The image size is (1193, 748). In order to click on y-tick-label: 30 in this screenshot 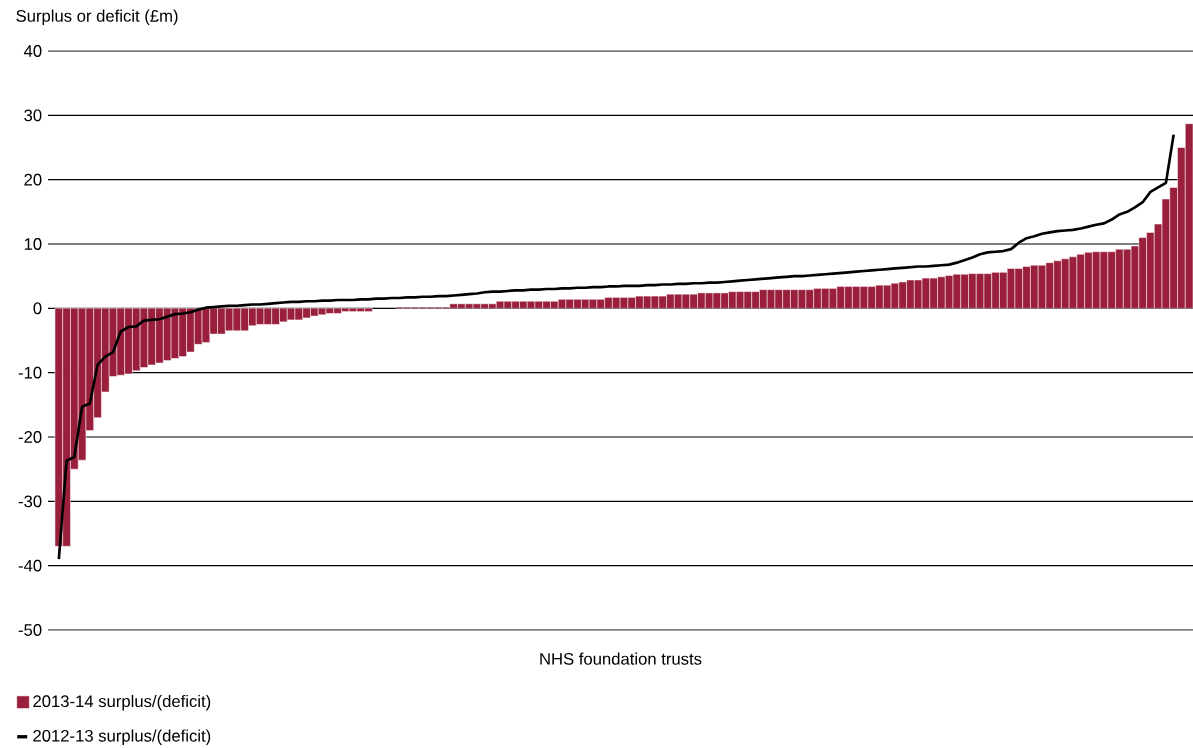, I will do `click(33, 115)`.